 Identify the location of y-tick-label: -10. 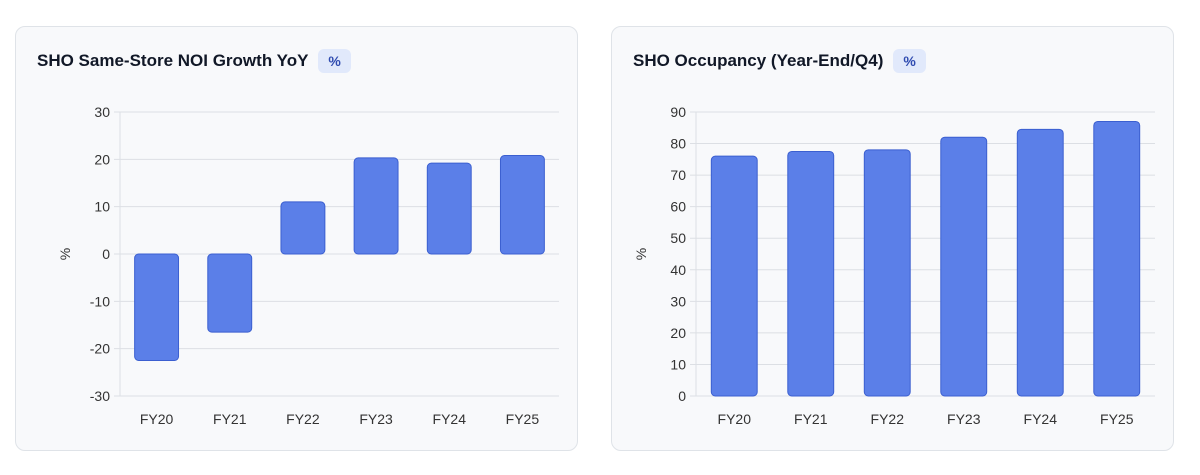
(100, 301).